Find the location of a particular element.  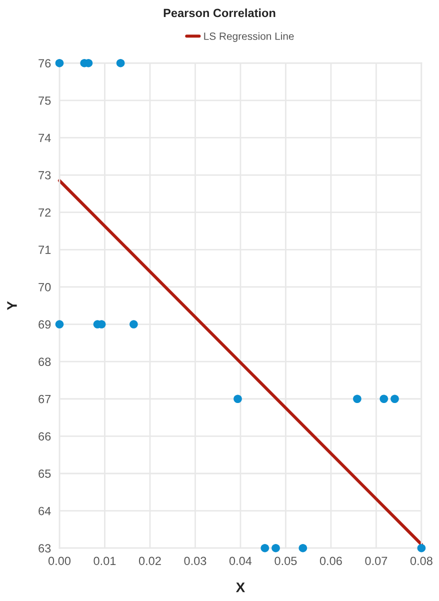

chart-title: Pearson Correlation is located at coordinates (220, 13).